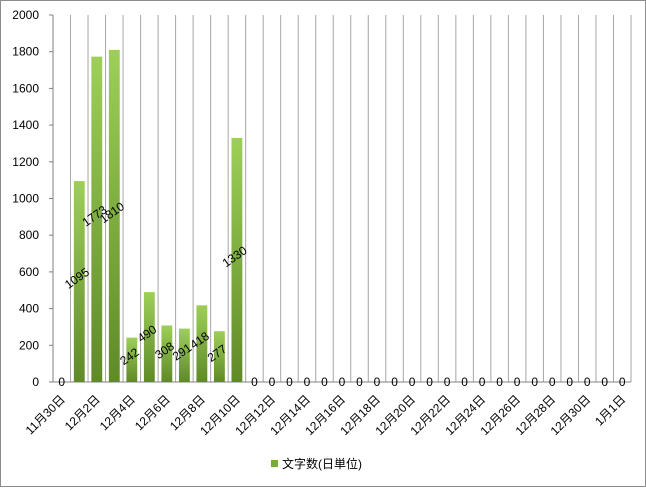 The image size is (646, 488). I want to click on y-tick-label: 200, so click(29, 345).